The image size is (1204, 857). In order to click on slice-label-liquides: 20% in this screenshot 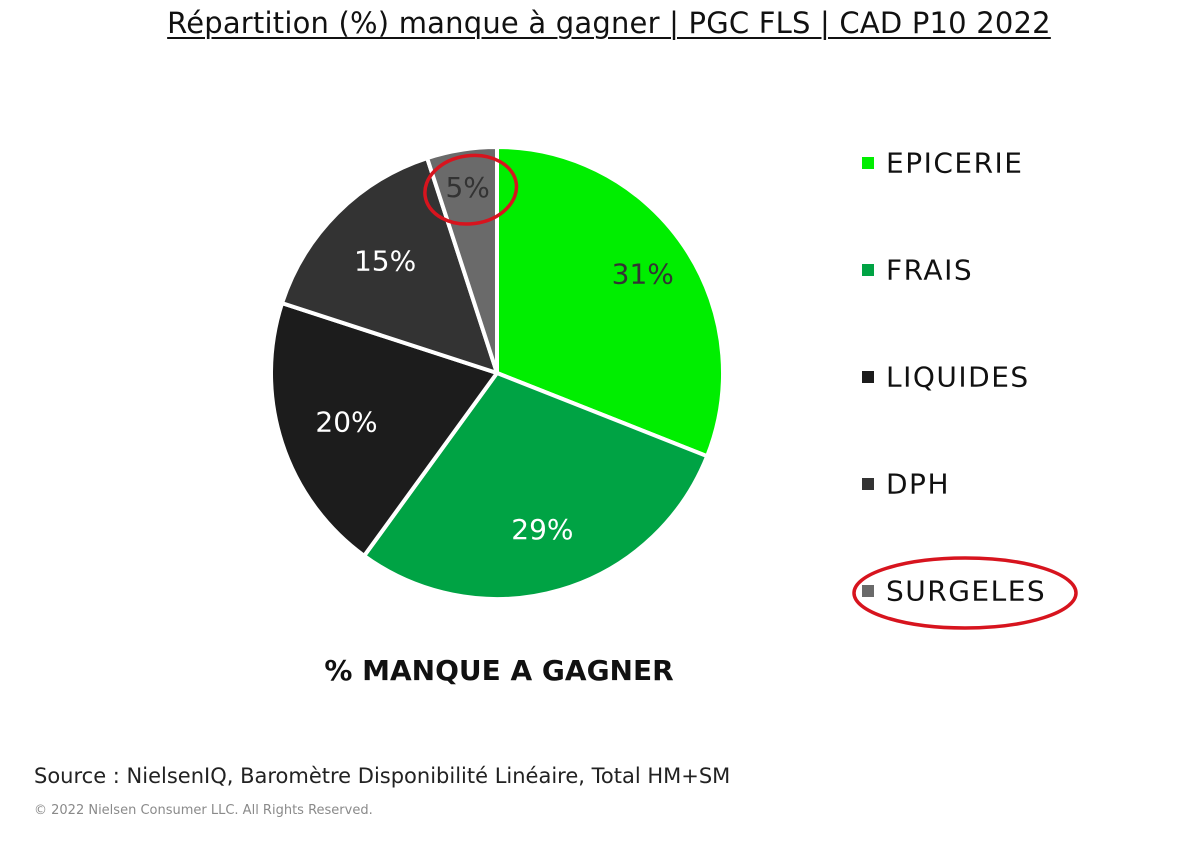, I will do `click(346, 421)`.